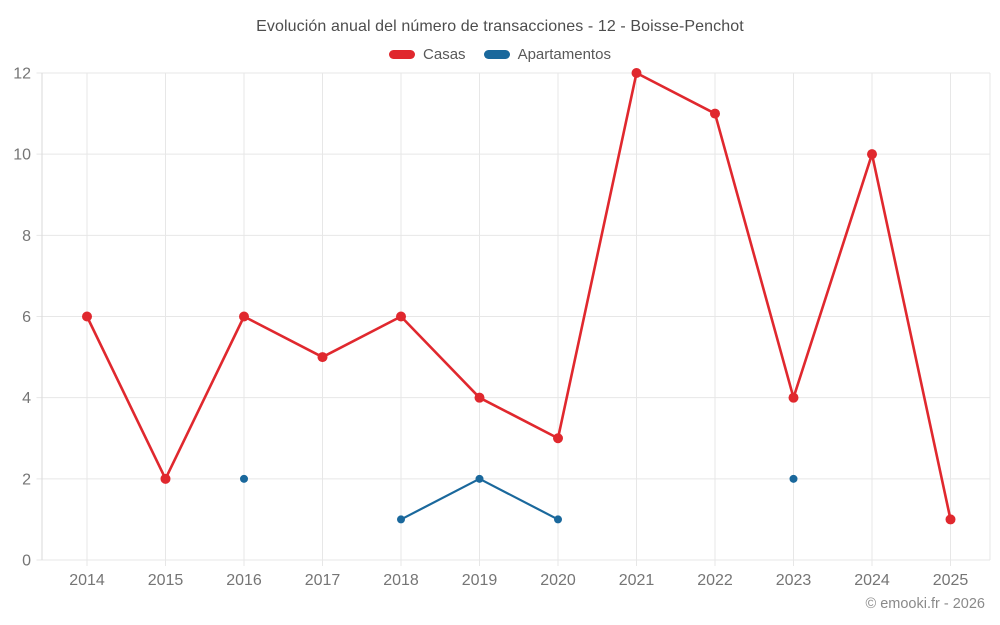 The height and width of the screenshot is (625, 1000). Describe the element at coordinates (794, 580) in the screenshot. I see `x-tick-label: 2023` at that location.